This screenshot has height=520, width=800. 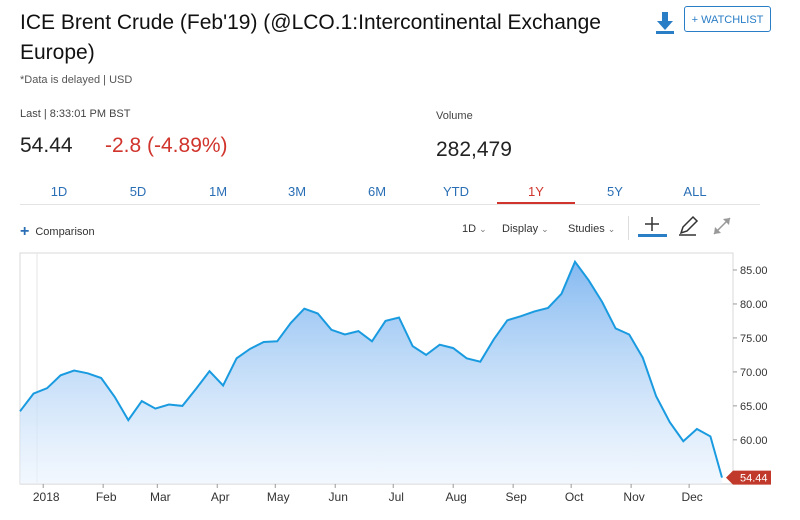 I want to click on last-price: 54.44, so click(x=46, y=145).